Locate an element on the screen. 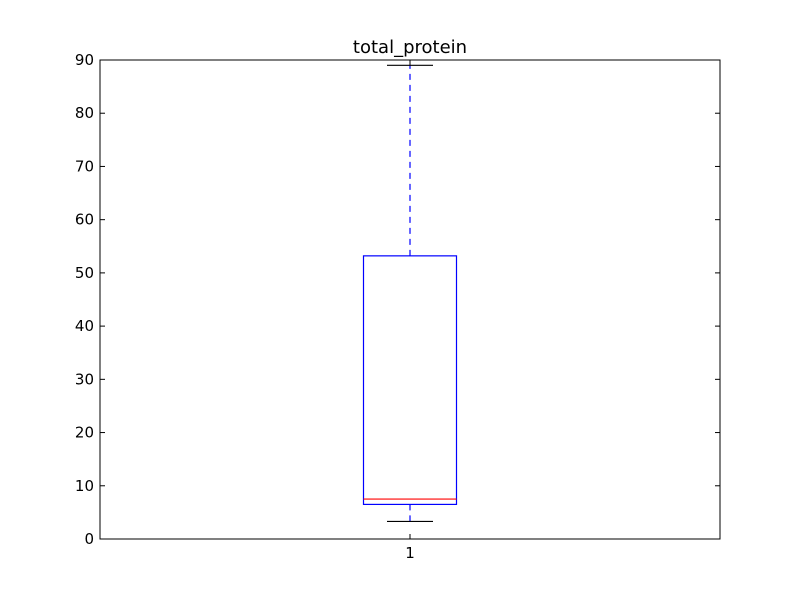 Image resolution: width=800 pixels, height=600 pixels. y-tick-label: 40 is located at coordinates (84, 326).